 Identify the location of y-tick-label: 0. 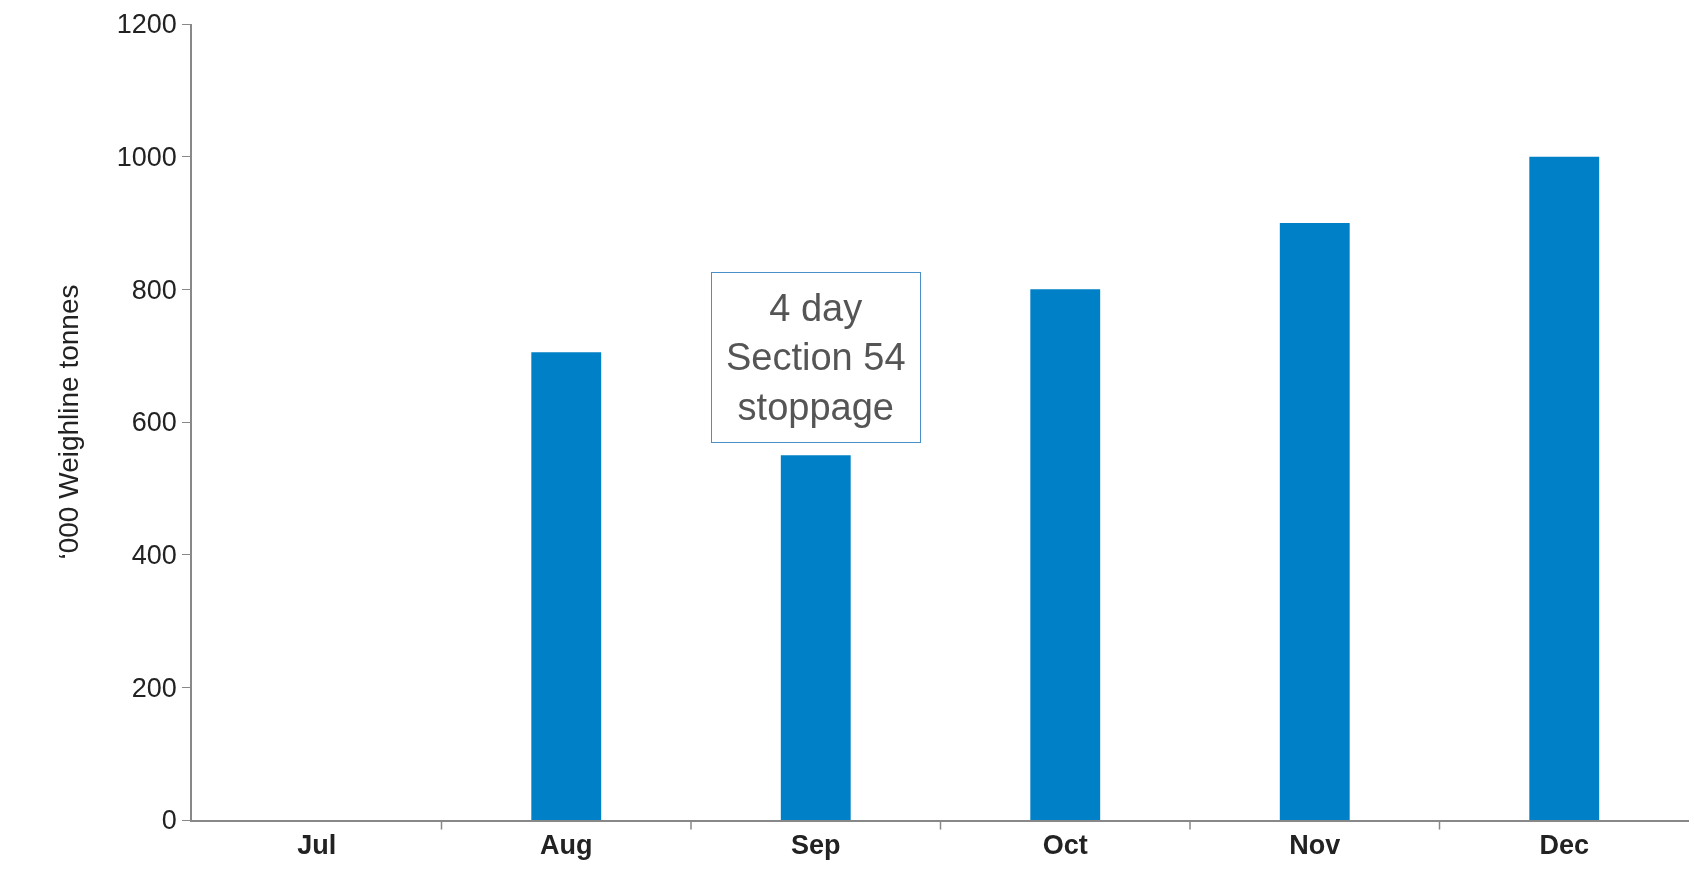
(169, 820).